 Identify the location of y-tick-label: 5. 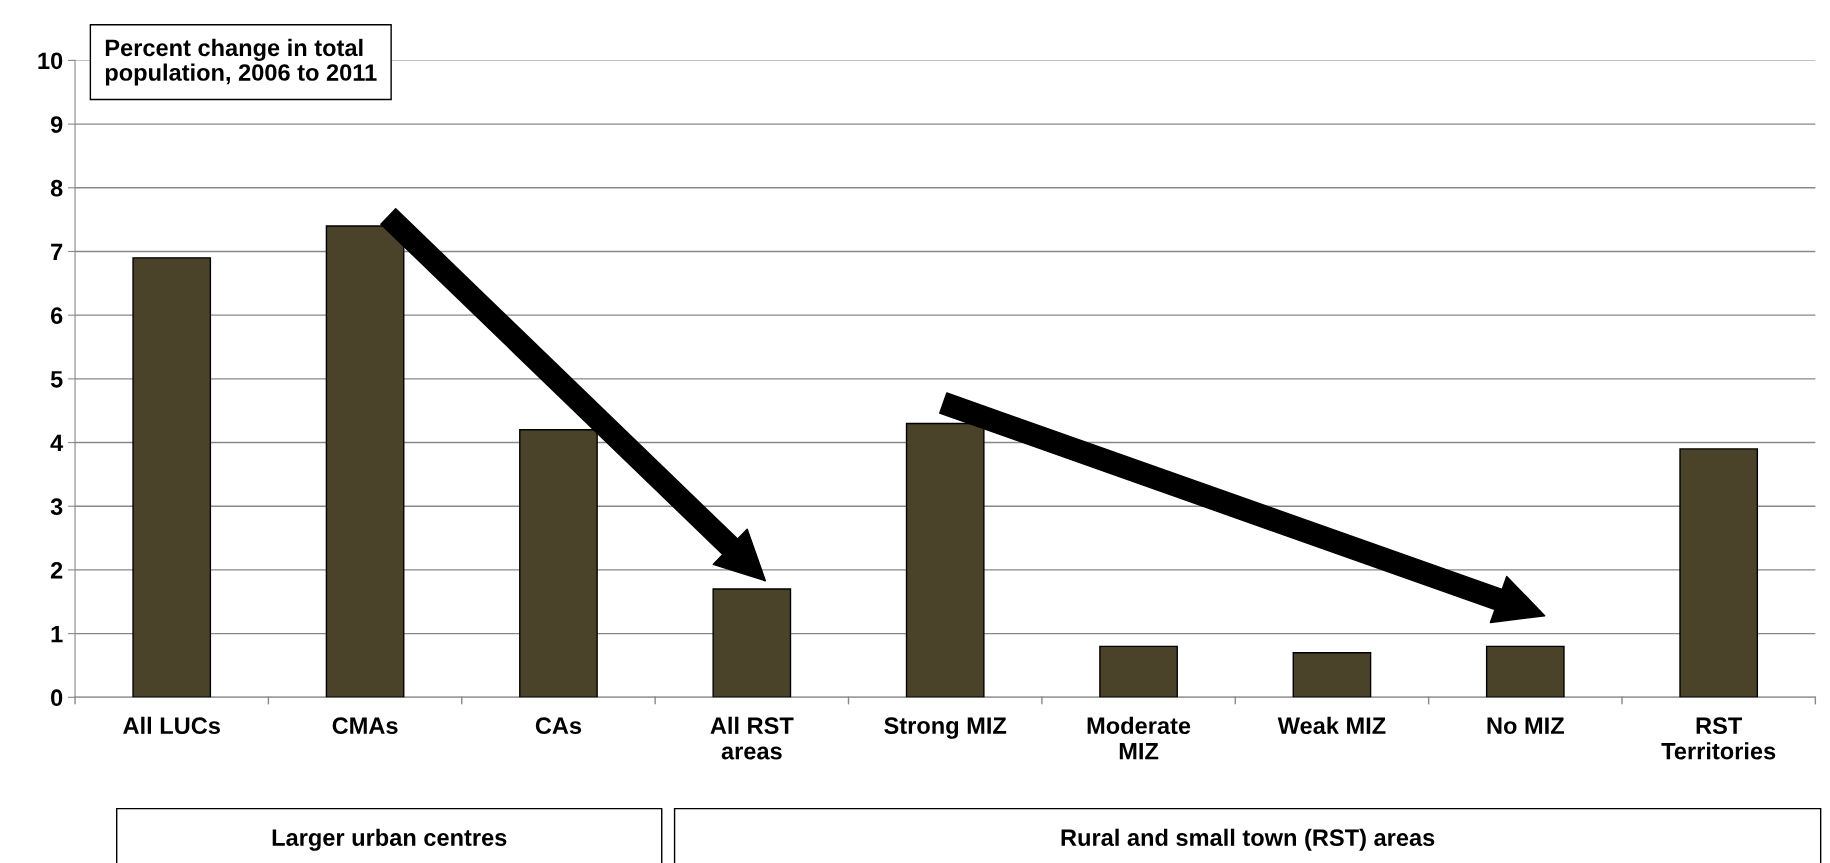
(56, 379).